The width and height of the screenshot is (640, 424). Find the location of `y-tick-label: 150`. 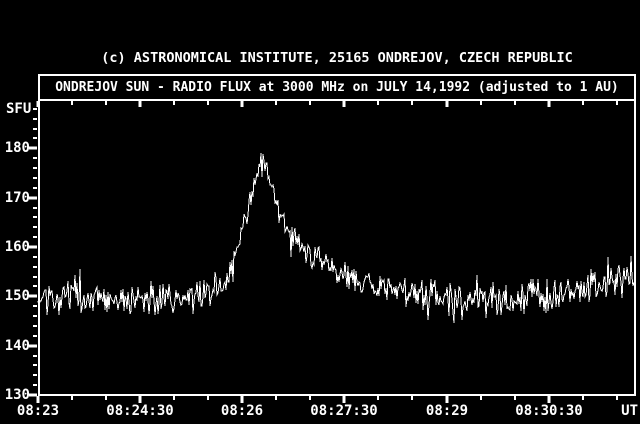

y-tick-label: 150 is located at coordinates (17, 296).